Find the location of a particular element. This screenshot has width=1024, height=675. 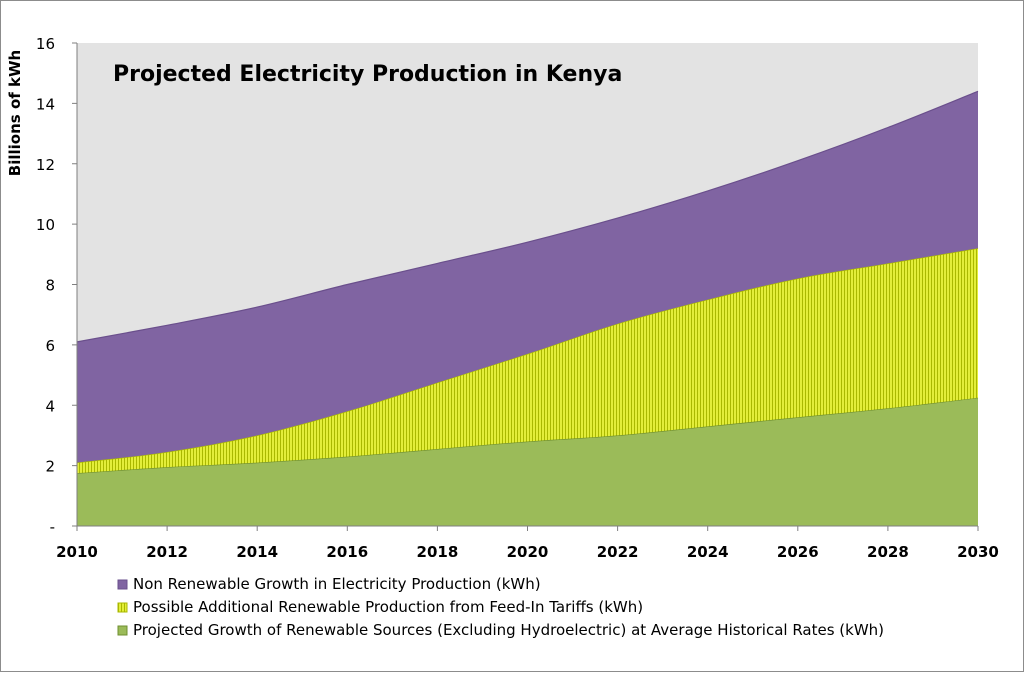

x-tick-label: 2012 is located at coordinates (167, 552).